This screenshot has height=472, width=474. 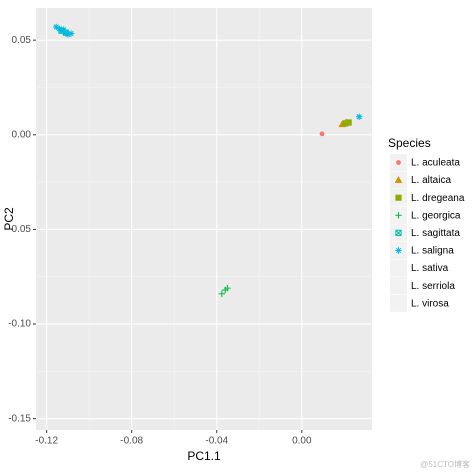 What do you see at coordinates (430, 303) in the screenshot?
I see `legend-label: L. virosa` at bounding box center [430, 303].